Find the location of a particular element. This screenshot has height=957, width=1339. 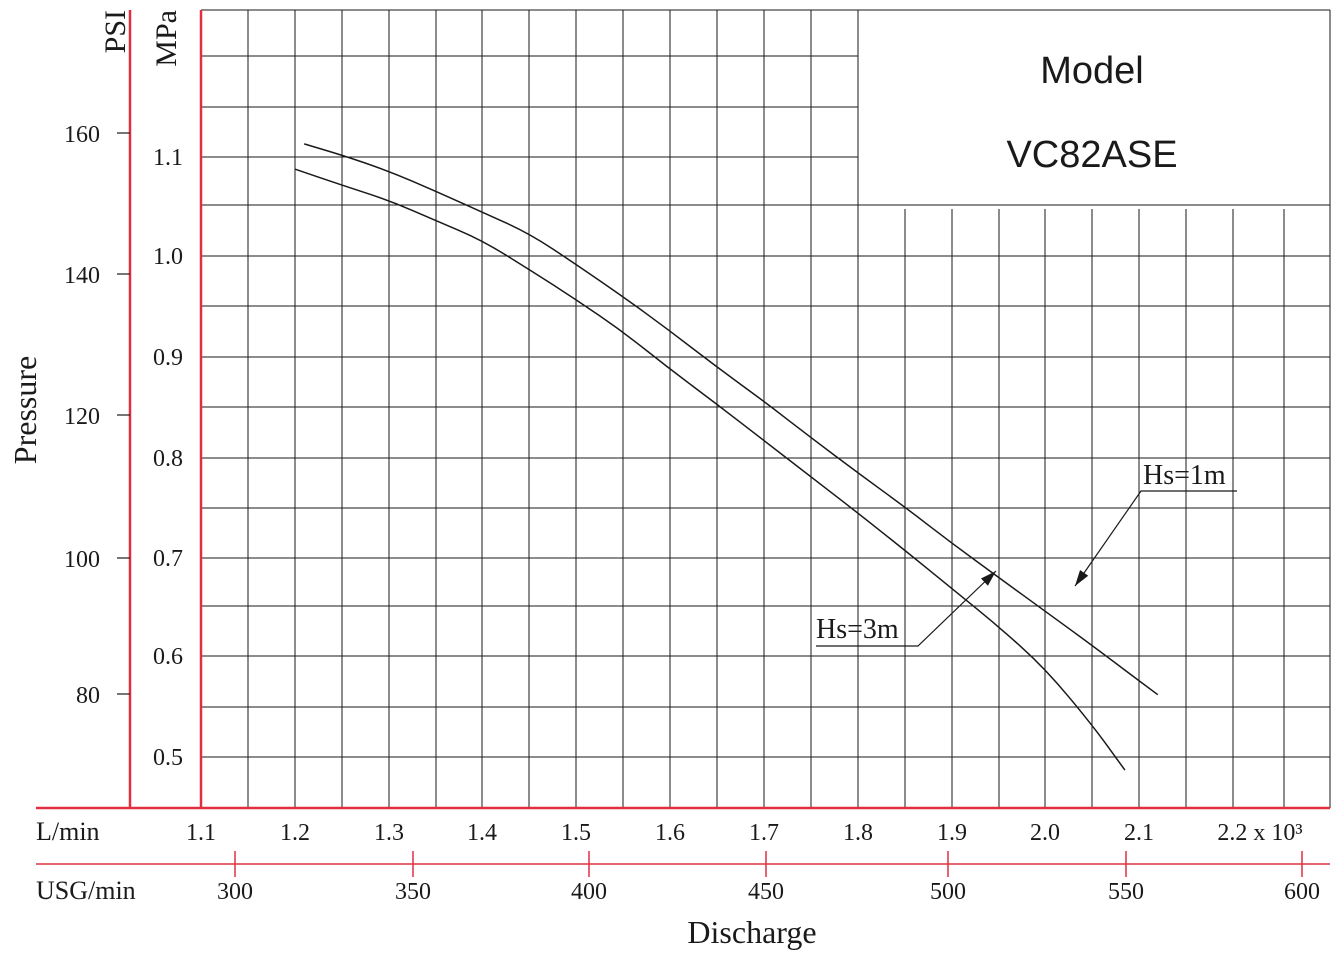

usg-tick-label: 350 is located at coordinates (413, 892).